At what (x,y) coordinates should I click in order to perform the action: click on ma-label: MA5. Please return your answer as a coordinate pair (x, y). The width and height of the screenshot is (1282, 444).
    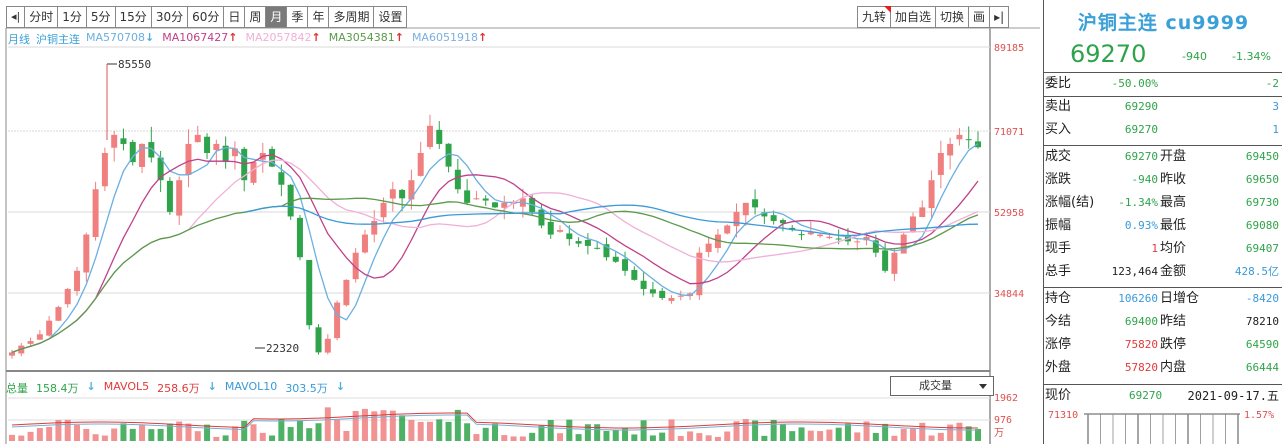
    Looking at the image, I should click on (98, 37).